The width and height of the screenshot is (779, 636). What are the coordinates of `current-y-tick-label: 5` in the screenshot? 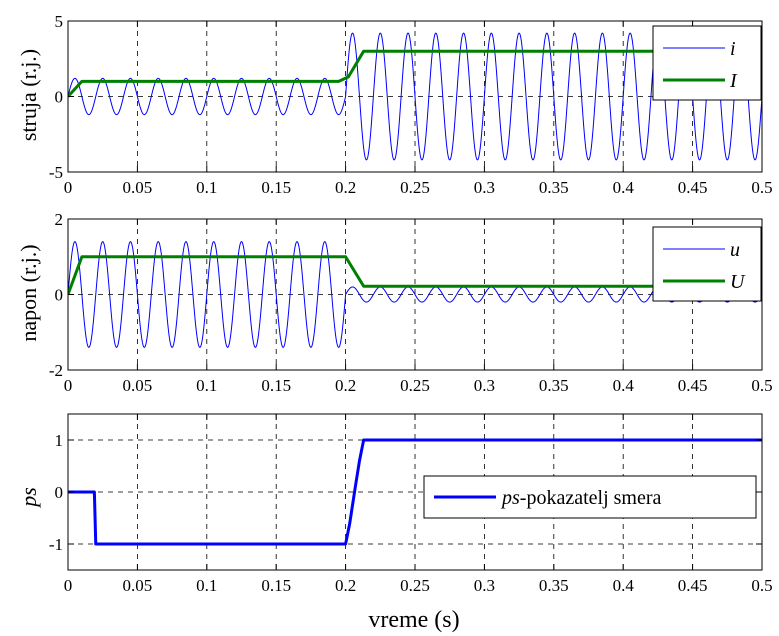 It's located at (59, 21).